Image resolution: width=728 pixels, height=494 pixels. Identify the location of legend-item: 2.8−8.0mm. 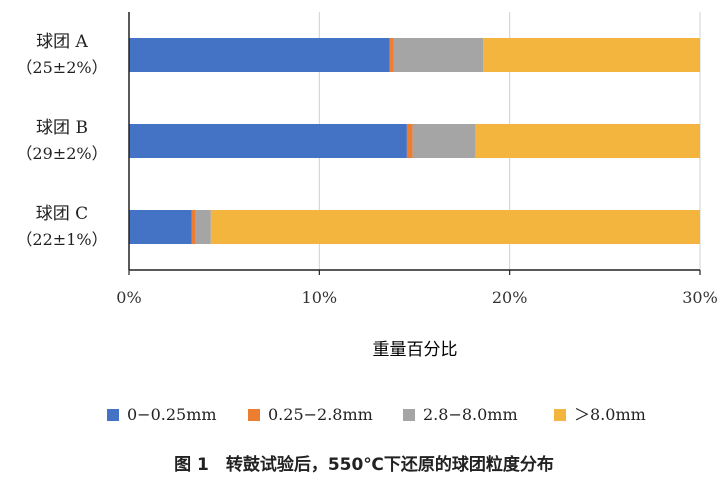
(460, 414).